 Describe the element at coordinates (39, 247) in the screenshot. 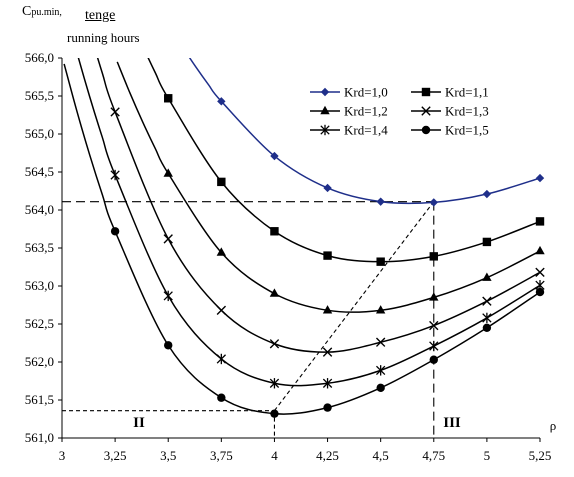

I see `y-tick-label: 563,5` at that location.